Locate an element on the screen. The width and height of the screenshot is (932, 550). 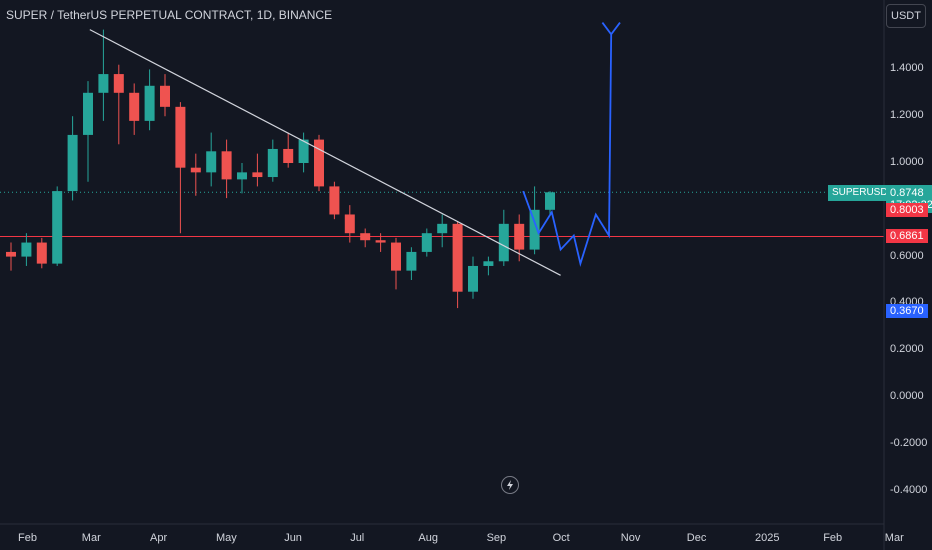
price-tick-label: 1.2000 is located at coordinates (907, 115).